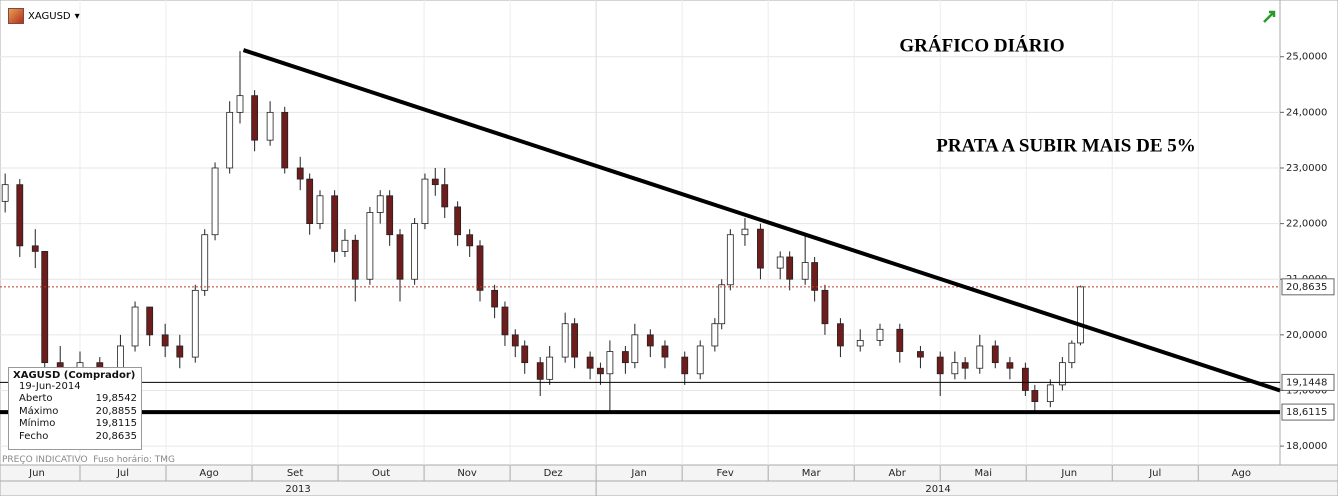 The image size is (1338, 496). Describe the element at coordinates (295, 473) in the screenshot. I see `x-tick-label: Set` at that location.